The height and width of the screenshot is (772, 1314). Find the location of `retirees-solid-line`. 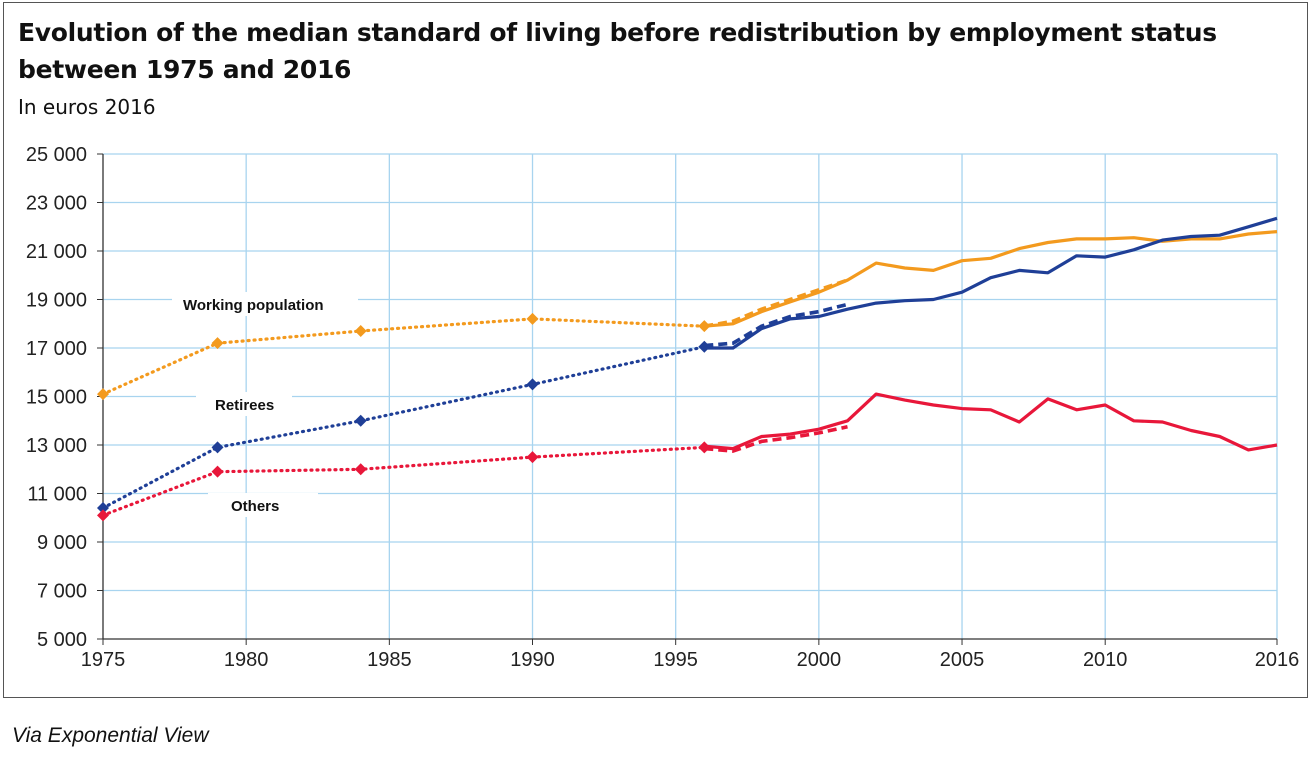

retirees-solid-line is located at coordinates (991, 283).